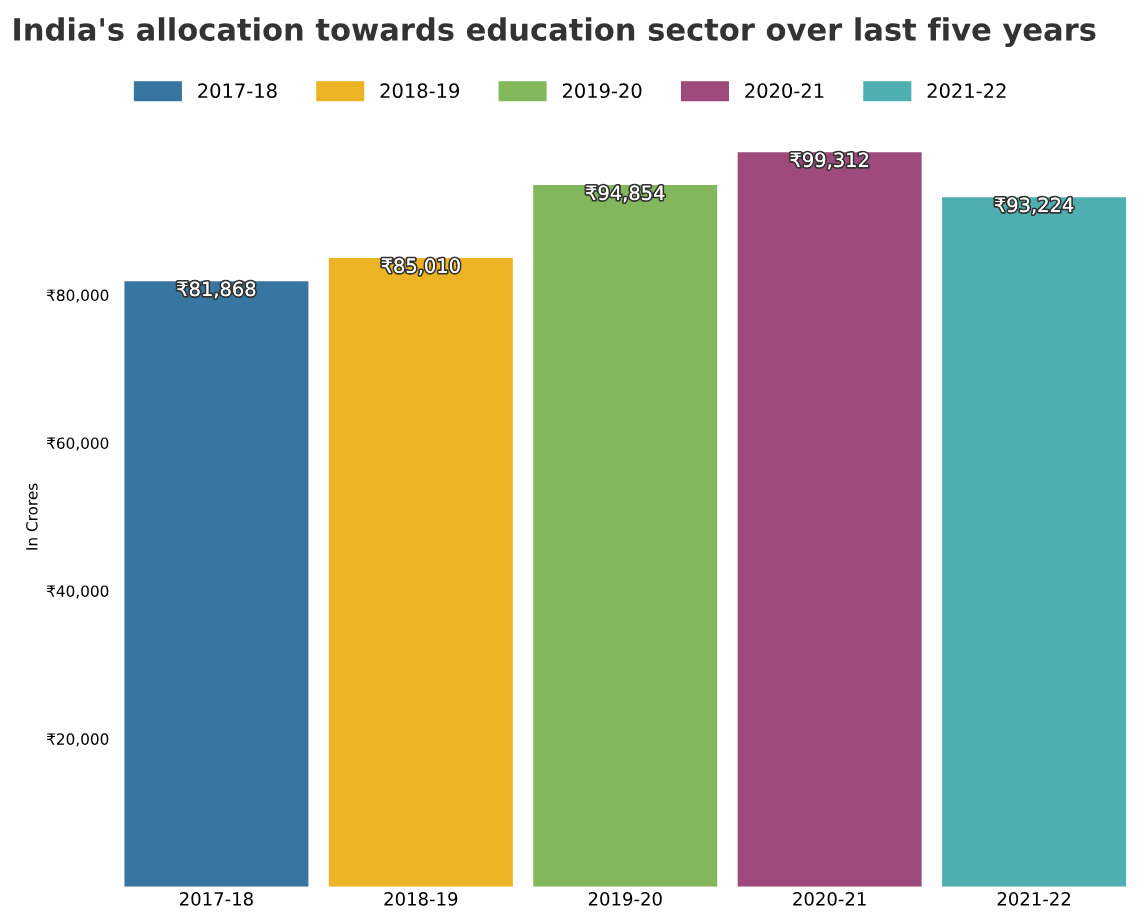 The width and height of the screenshot is (1142, 919). Describe the element at coordinates (784, 91) in the screenshot. I see `legend-label: 2020-21` at that location.